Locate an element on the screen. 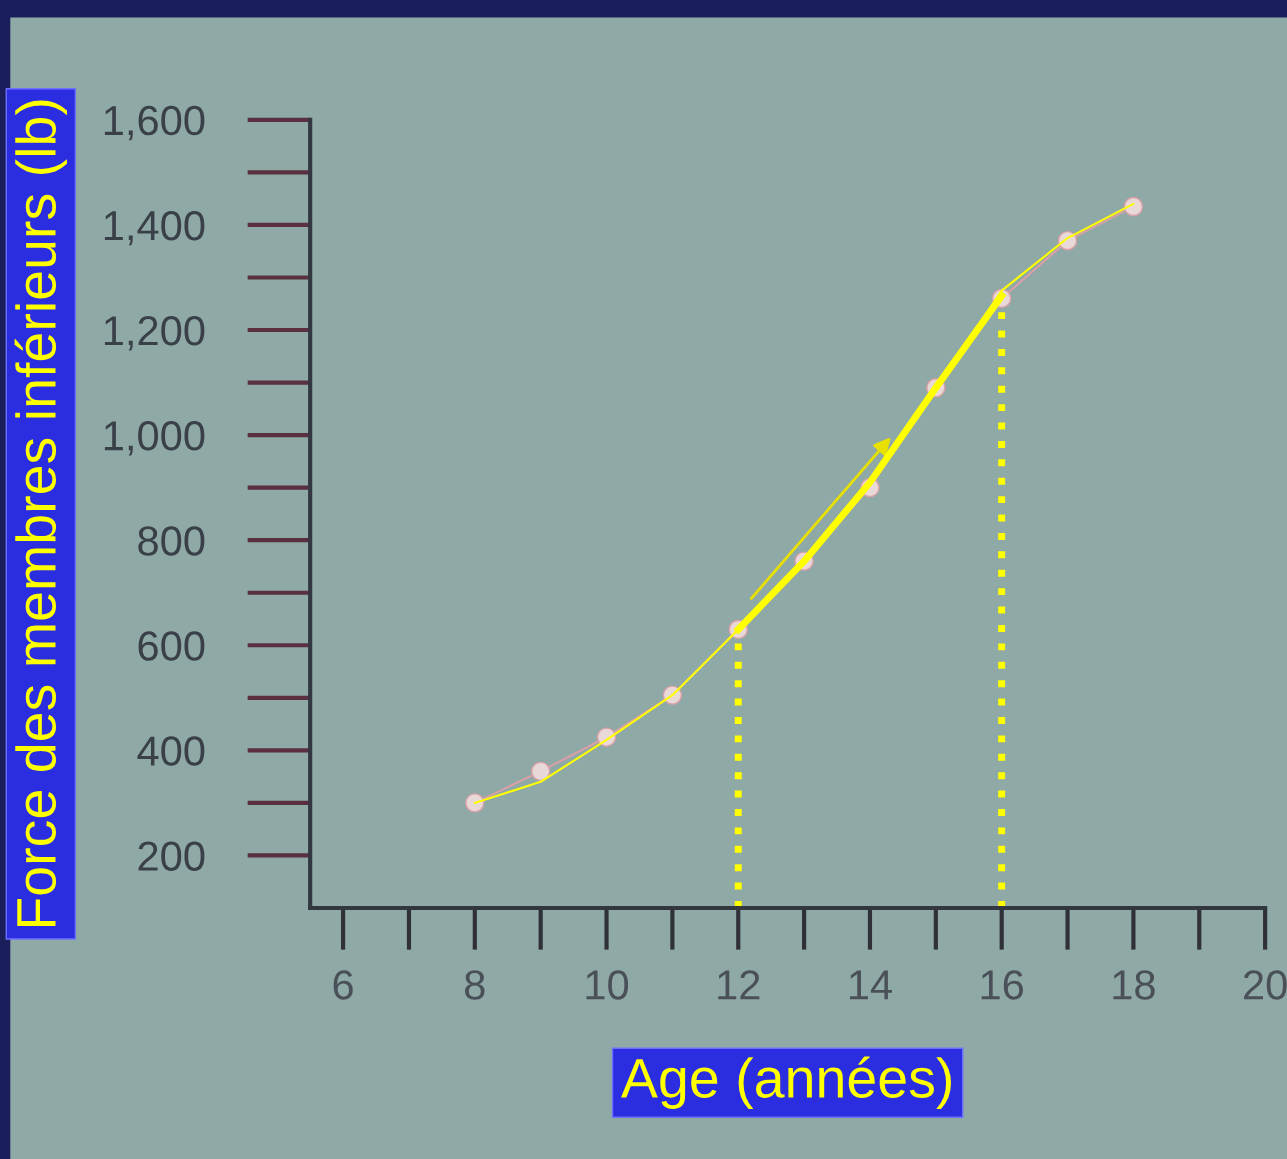 The image size is (1287, 1159). x-tick-label: 20 is located at coordinates (1265, 985).